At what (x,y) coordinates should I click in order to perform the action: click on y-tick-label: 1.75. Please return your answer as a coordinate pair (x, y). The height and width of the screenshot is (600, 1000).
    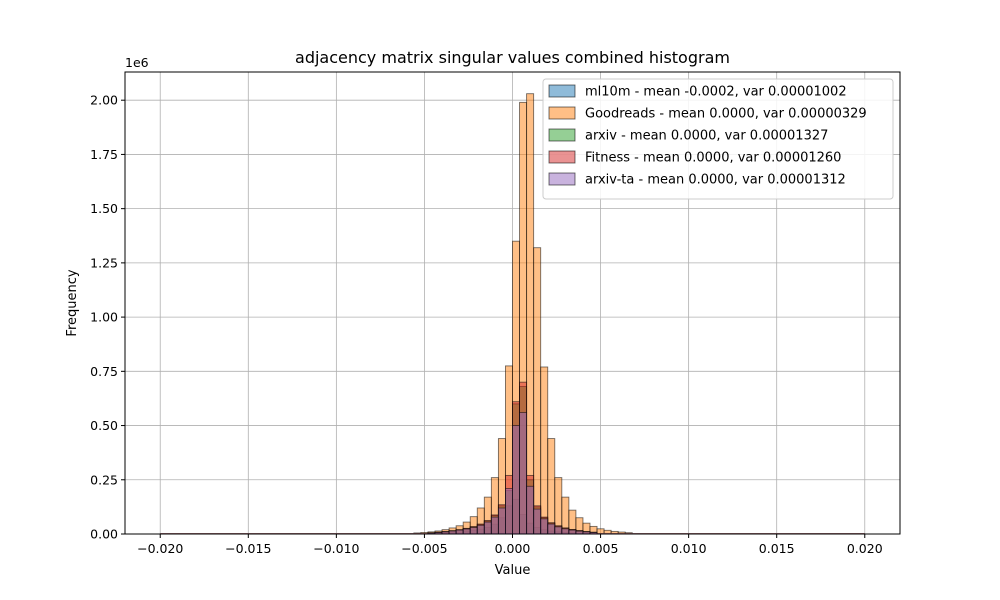
    Looking at the image, I should click on (104, 154).